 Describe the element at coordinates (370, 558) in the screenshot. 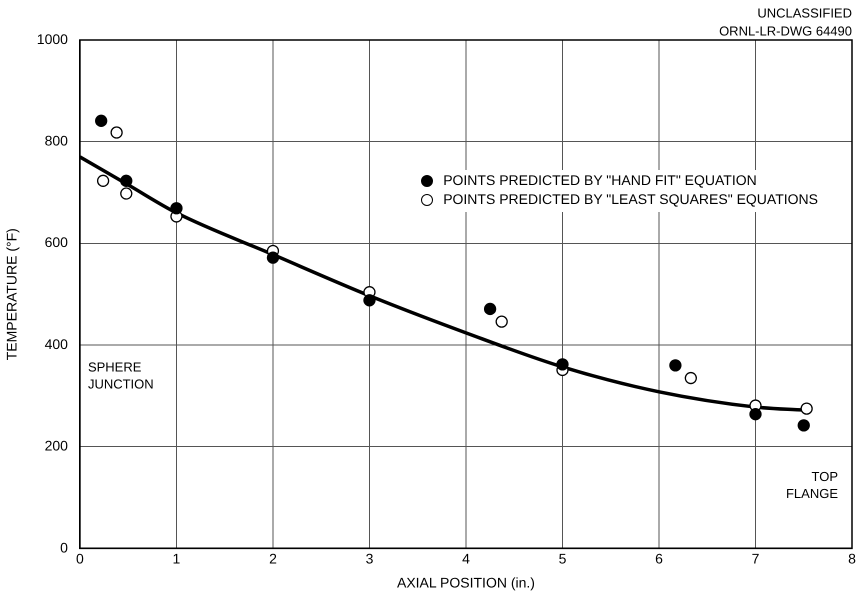

I see `x-tick-label: 3` at that location.